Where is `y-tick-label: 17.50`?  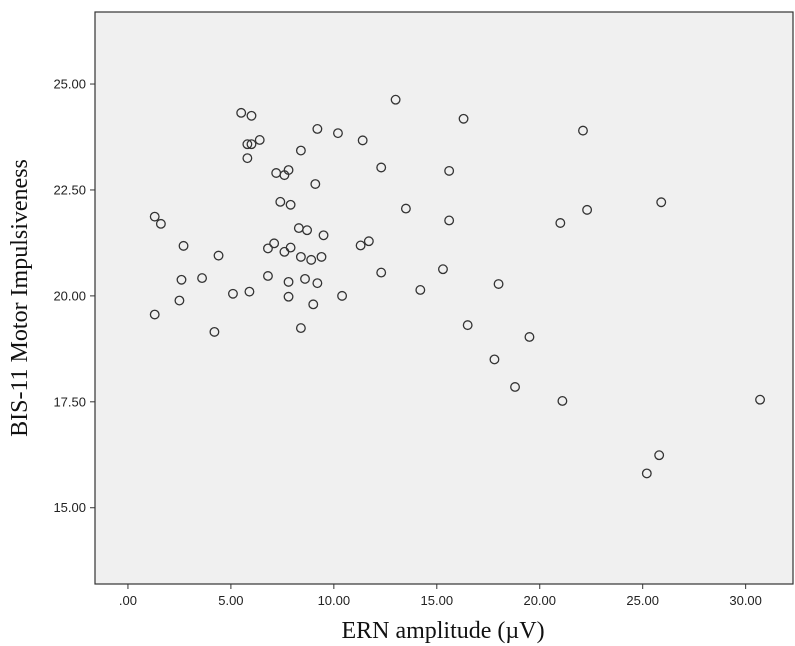 y-tick-label: 17.50 is located at coordinates (69, 401).